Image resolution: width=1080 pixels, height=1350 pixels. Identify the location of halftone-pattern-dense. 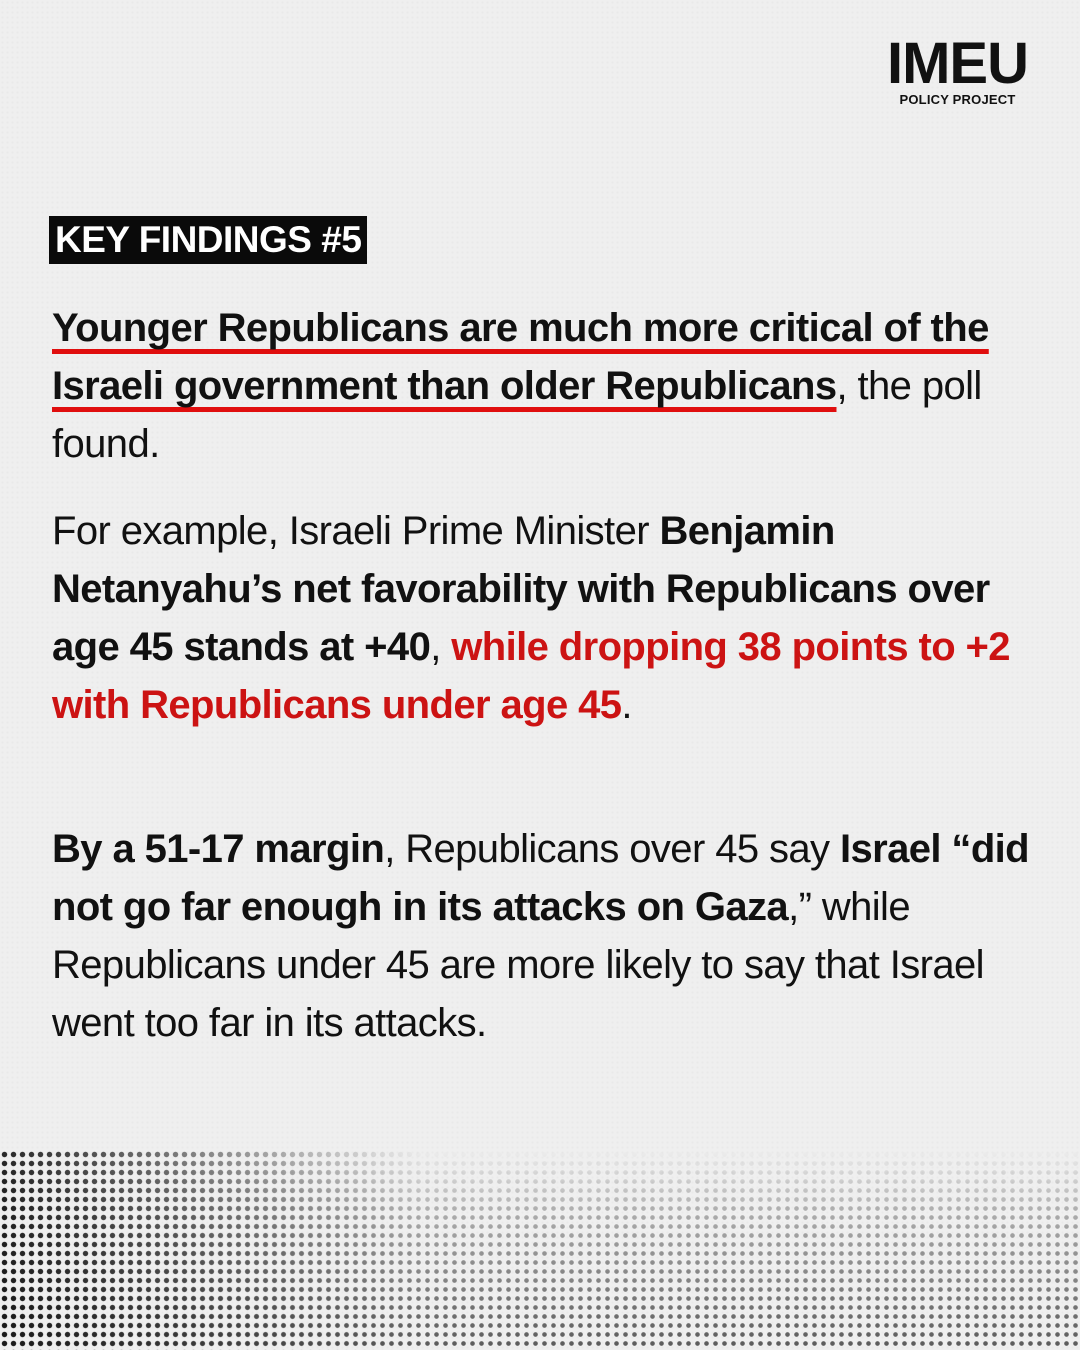
(210, 1250).